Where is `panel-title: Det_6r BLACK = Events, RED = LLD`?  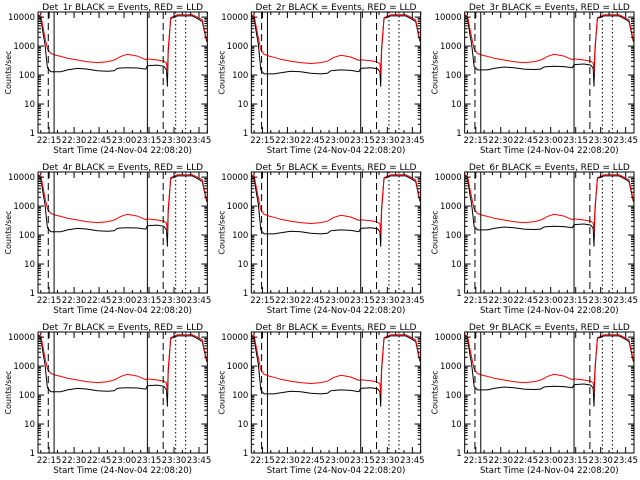 panel-title: Det_6r BLACK = Events, RED = LLD is located at coordinates (549, 168).